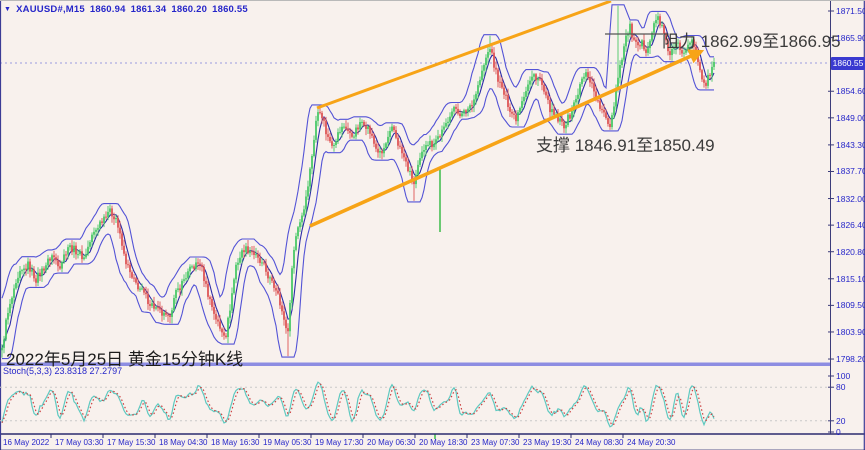  What do you see at coordinates (125, 359) in the screenshot?
I see `chart-date-caption: 2022年5月25日 黄金15分钟K线` at bounding box center [125, 359].